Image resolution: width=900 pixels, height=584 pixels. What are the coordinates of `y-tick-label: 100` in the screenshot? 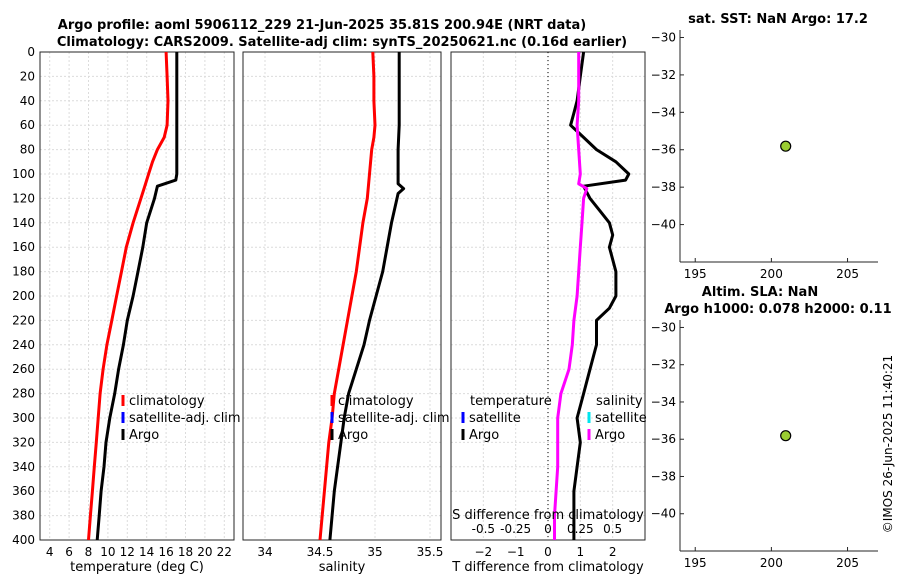 It's located at (23, 174).